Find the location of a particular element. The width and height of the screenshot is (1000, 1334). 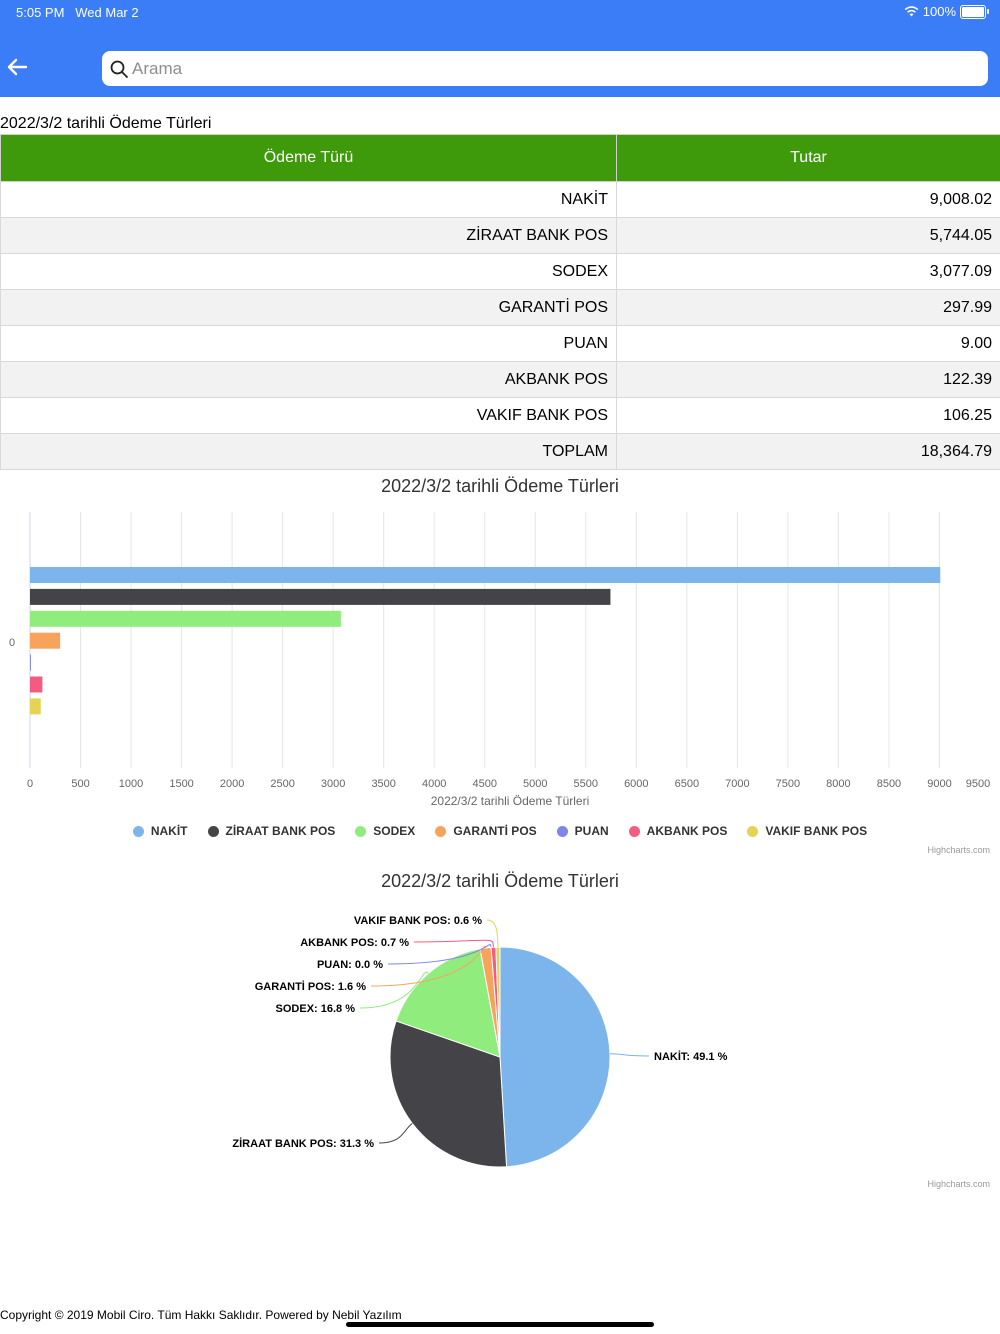

table-row-total: TOPLAM 18,364.79 is located at coordinates (500, 451).